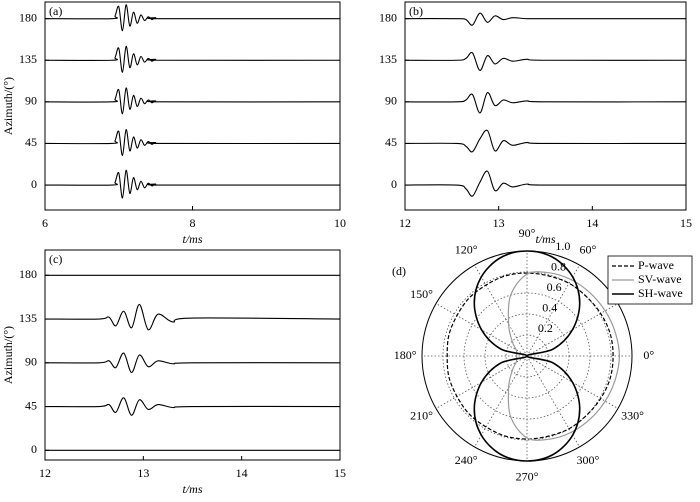 This screenshot has width=700, height=502. I want to click on panel-label: (a), so click(55, 11).